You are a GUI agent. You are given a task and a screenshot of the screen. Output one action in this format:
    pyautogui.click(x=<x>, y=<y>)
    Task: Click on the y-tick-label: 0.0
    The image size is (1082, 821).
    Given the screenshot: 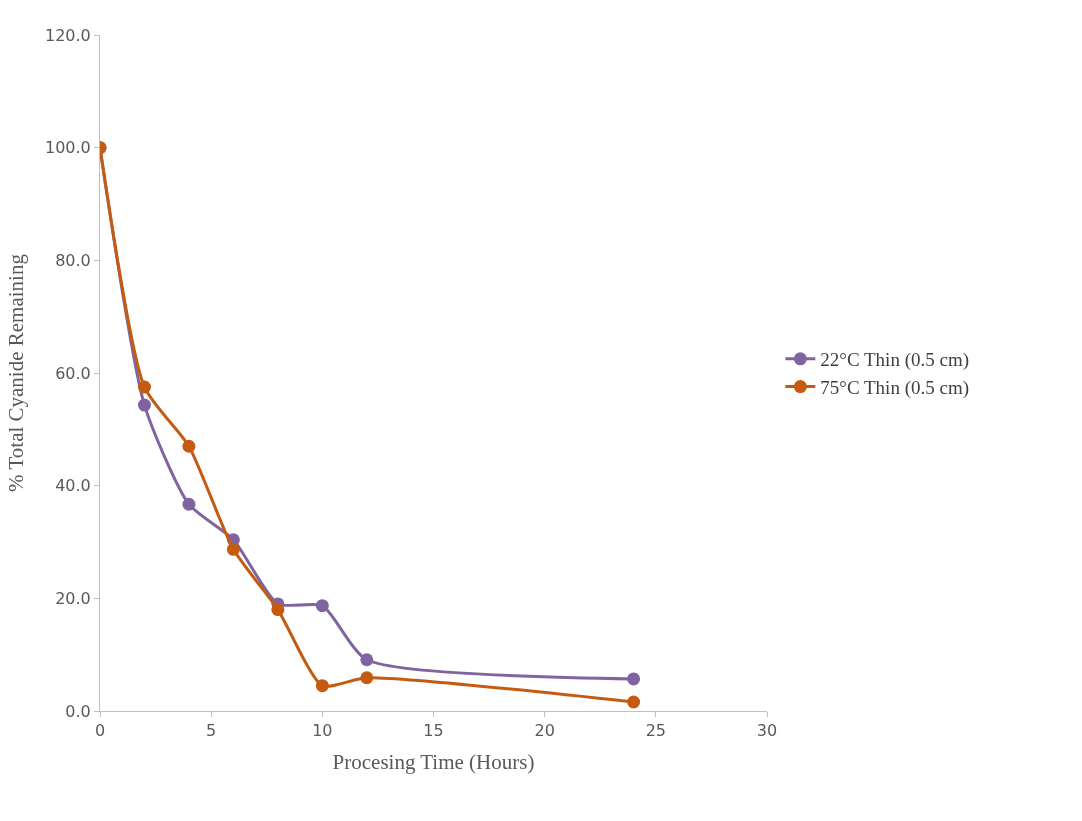 What is the action you would take?
    pyautogui.click(x=78, y=711)
    